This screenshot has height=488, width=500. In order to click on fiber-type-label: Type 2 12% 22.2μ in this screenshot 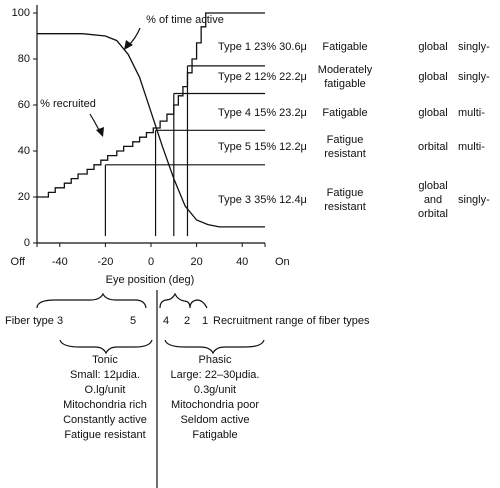, I will do `click(262, 77)`.